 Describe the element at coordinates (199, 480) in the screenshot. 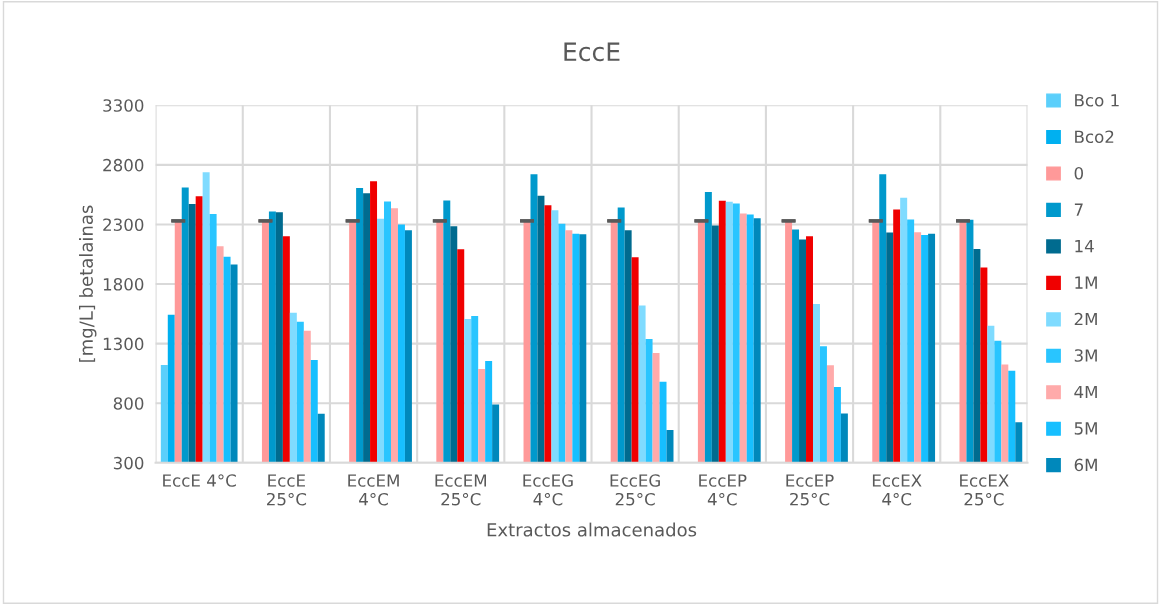

I see `x-tick-label: EccE 4°C` at that location.